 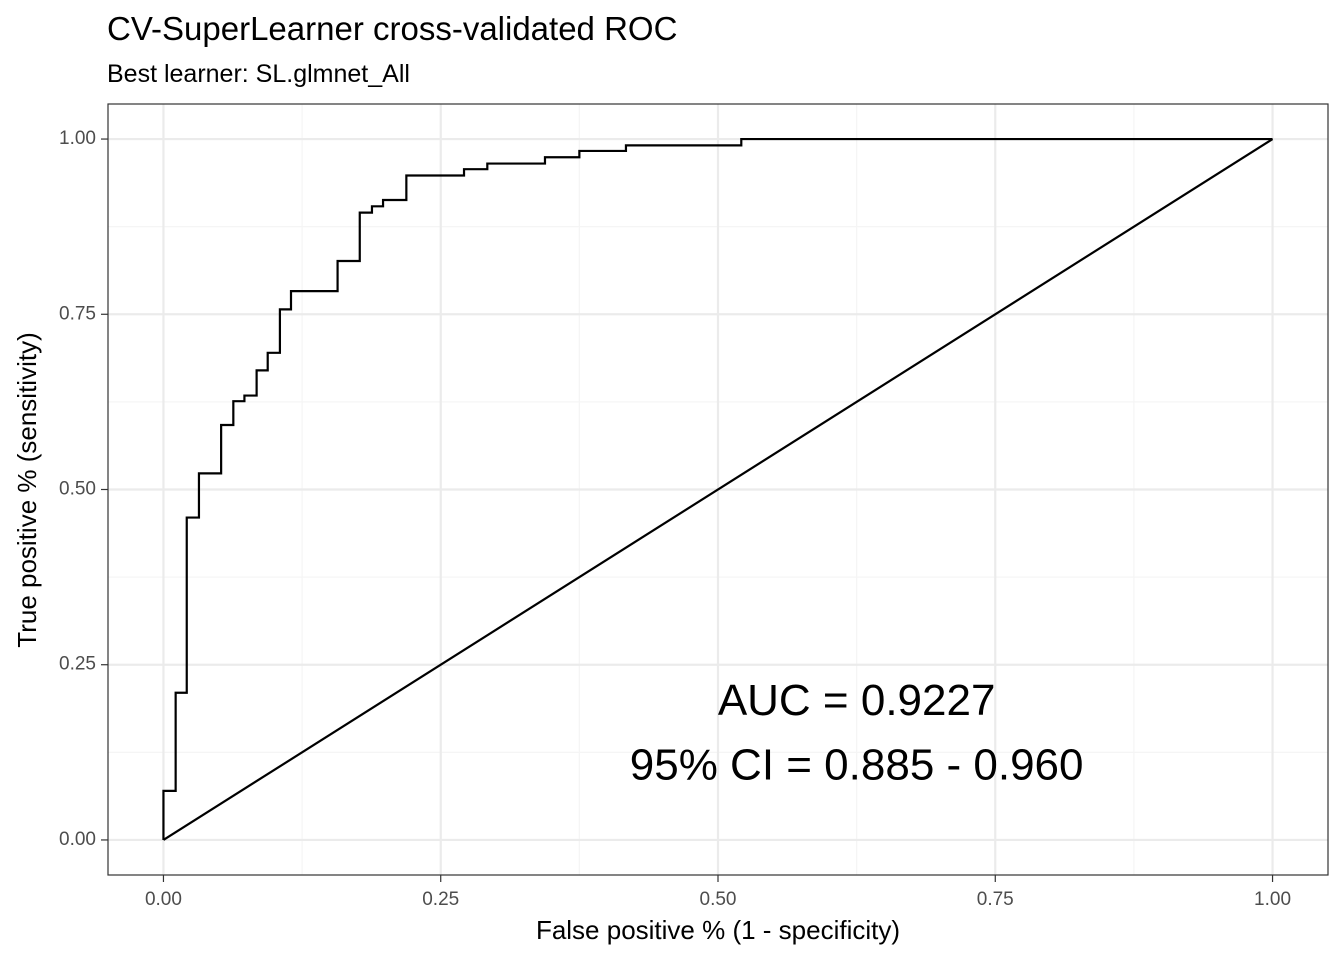 I want to click on x-axis: 0.00 0.25 0.50 0.75 1.00, so click(x=718, y=892).